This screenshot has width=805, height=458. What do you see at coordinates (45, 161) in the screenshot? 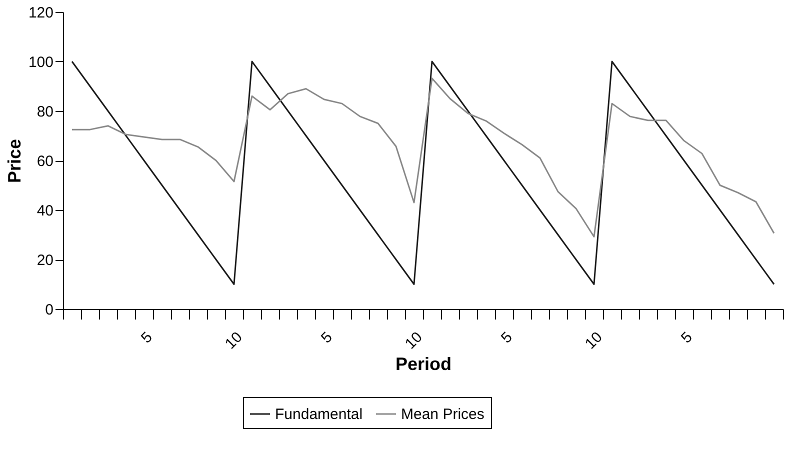
I see `y-tick-label: 60` at bounding box center [45, 161].